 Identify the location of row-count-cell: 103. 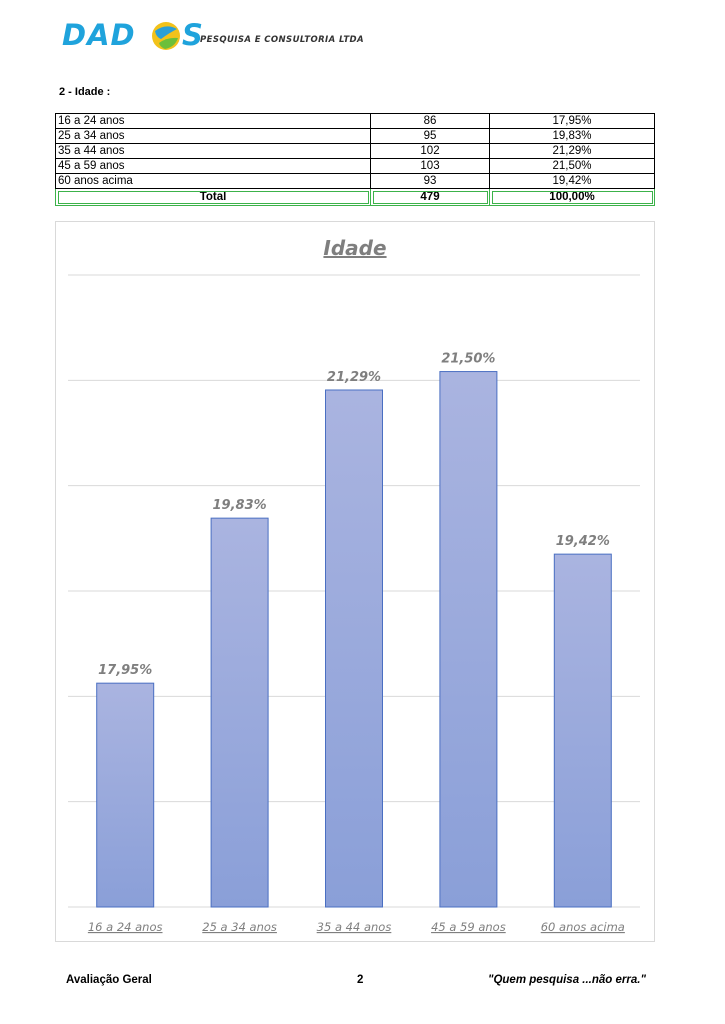
(430, 166).